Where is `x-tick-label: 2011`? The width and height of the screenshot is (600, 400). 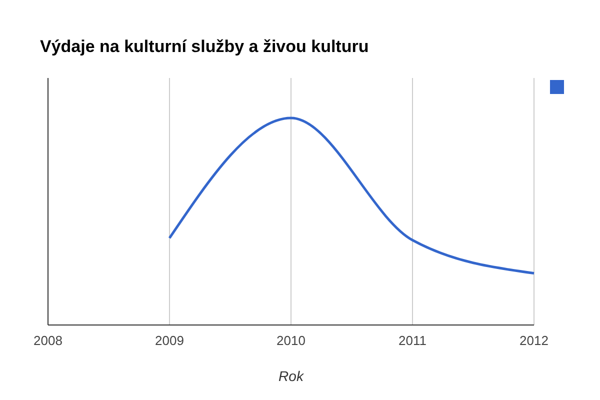 x-tick-label: 2011 is located at coordinates (412, 340).